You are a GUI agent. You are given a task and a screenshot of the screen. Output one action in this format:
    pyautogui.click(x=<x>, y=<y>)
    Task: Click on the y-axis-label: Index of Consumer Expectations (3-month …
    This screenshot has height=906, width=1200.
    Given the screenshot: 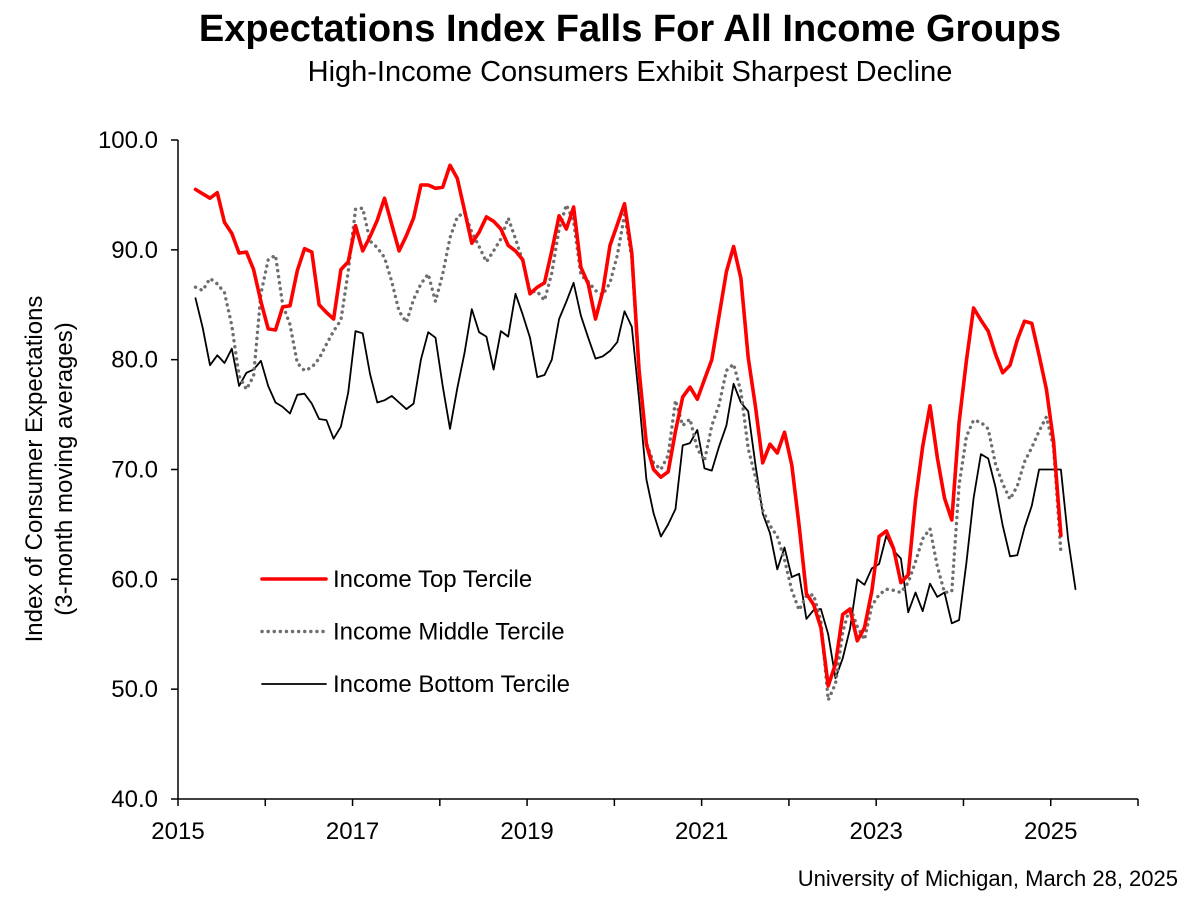 What is the action you would take?
    pyautogui.click(x=49, y=469)
    